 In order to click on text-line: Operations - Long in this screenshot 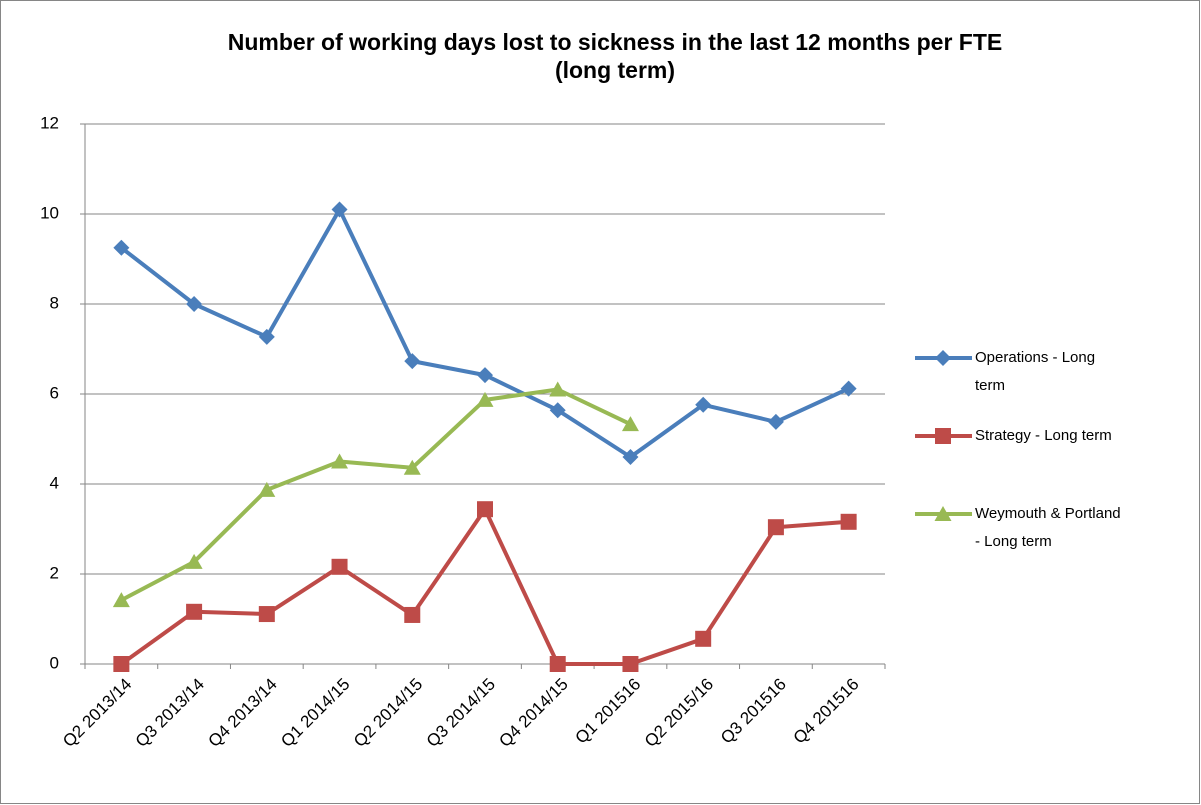, I will do `click(1035, 357)`.